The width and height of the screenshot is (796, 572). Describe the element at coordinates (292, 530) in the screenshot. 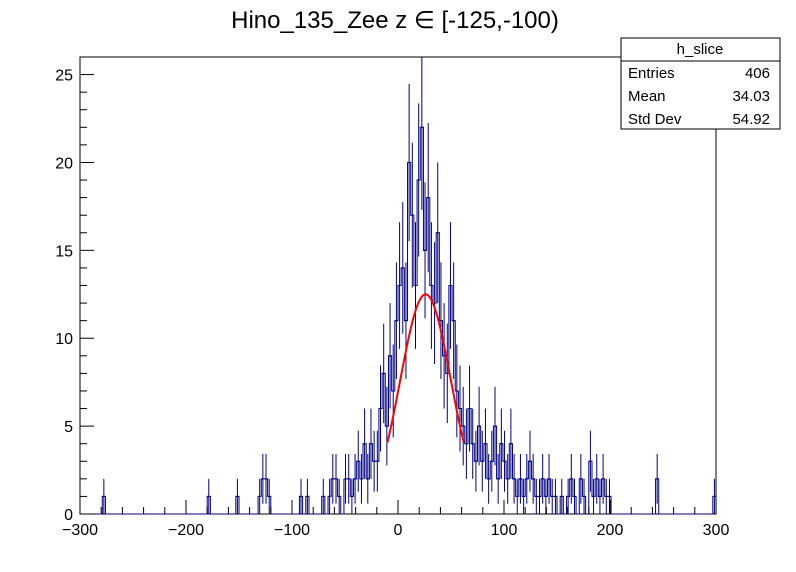

I see `x-tick-label: −100` at that location.